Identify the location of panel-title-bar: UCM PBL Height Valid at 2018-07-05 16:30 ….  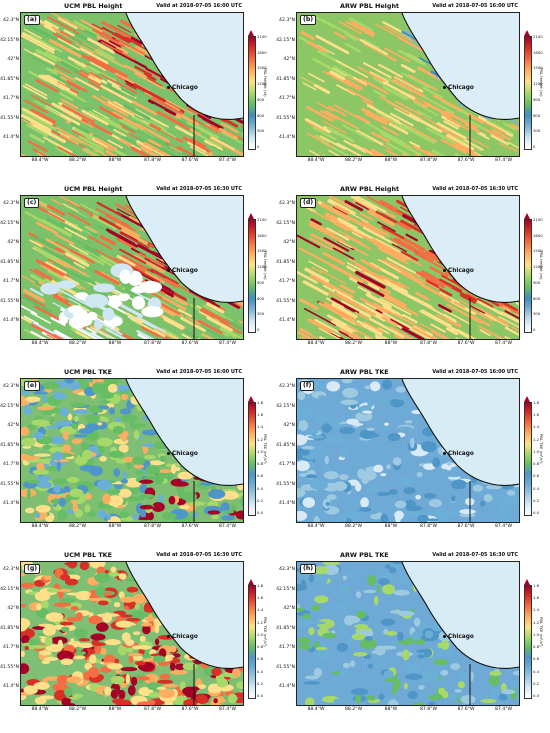
(136, 190).